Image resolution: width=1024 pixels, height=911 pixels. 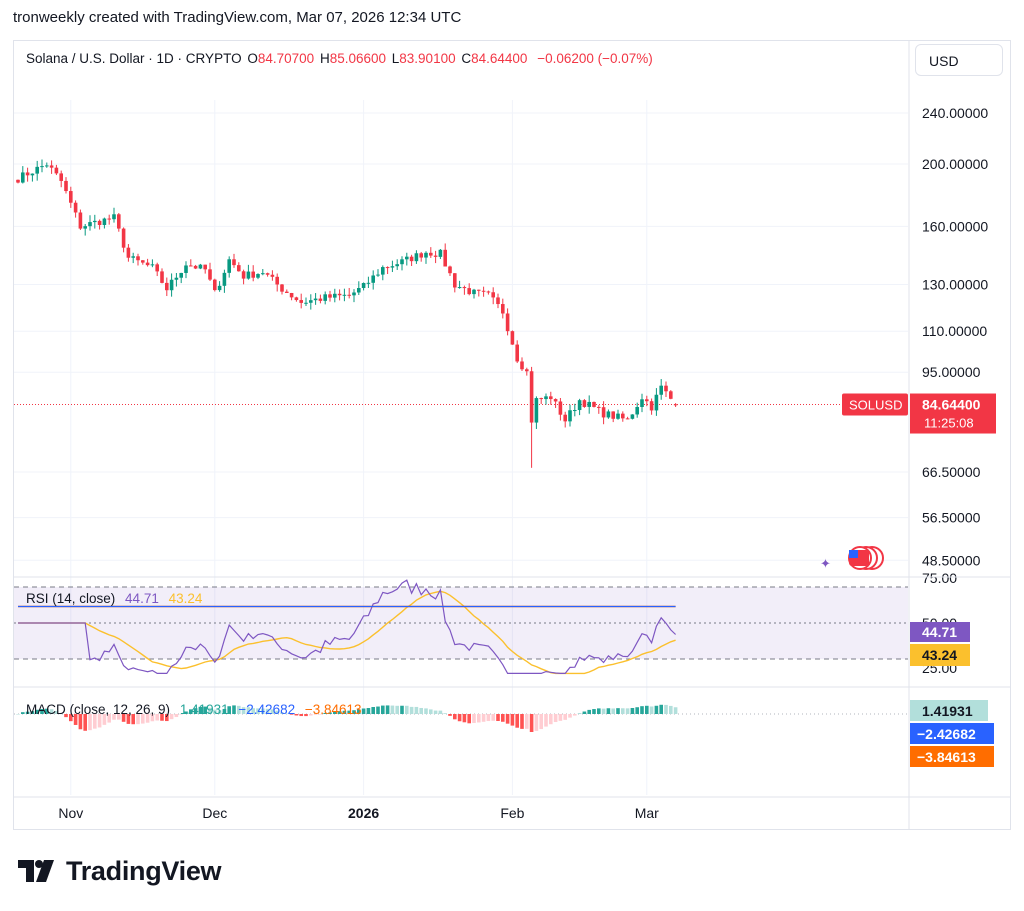 I want to click on time-axis-tick: Nov, so click(x=70, y=813).